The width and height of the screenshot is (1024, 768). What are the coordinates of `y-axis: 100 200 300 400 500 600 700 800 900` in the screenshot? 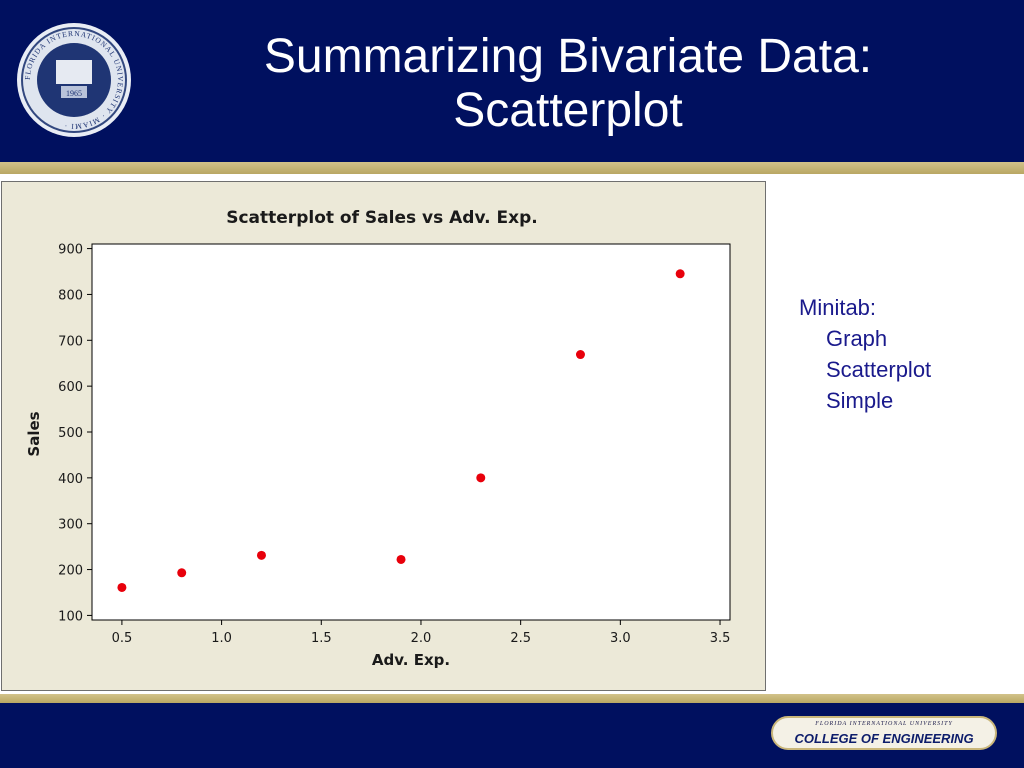 It's located at (75, 433).